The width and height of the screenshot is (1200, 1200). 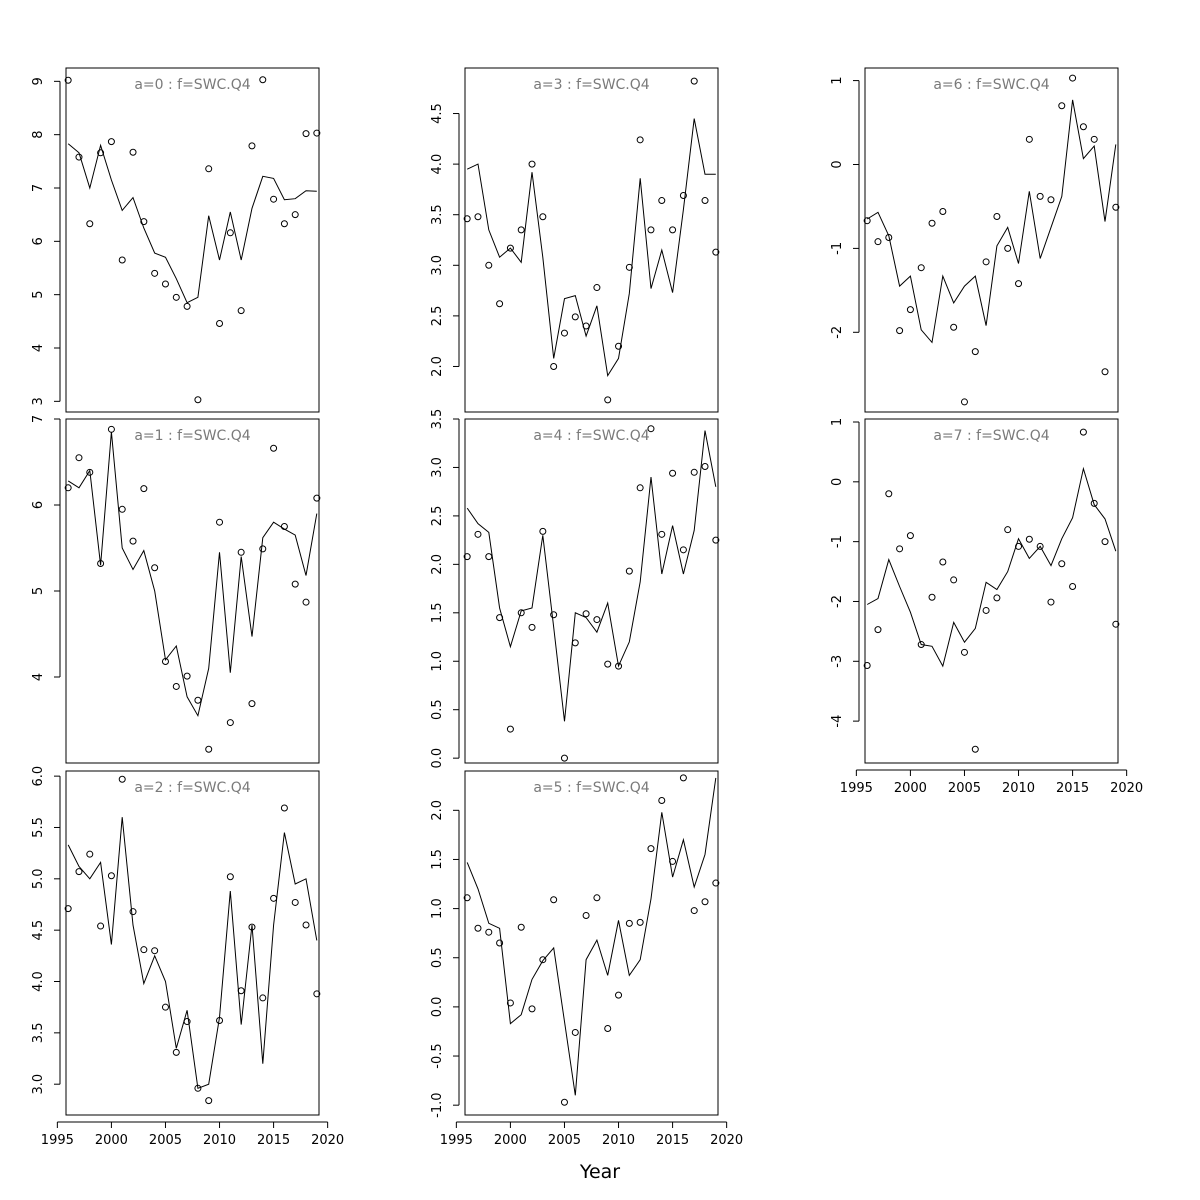 I want to click on y-tick-label: 4, so click(x=38, y=348).